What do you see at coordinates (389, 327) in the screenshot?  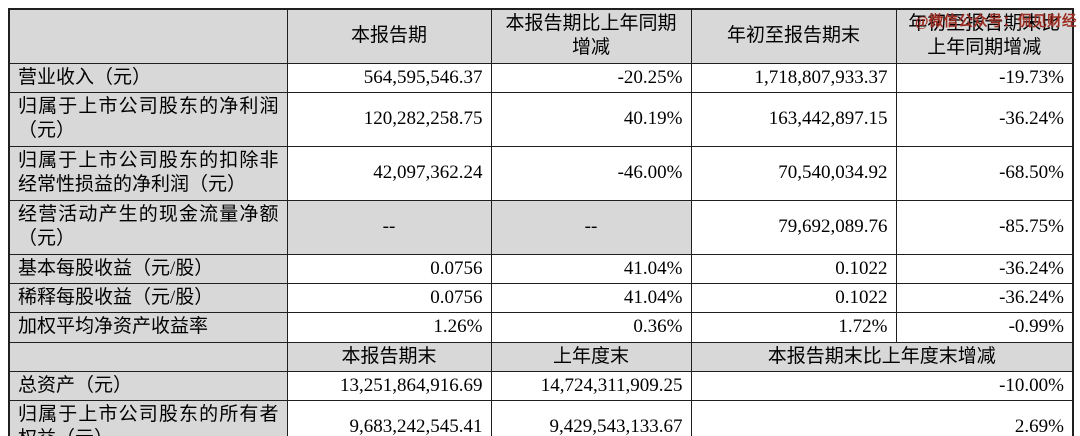 I see `cell-current-period: 1.26%` at bounding box center [389, 327].